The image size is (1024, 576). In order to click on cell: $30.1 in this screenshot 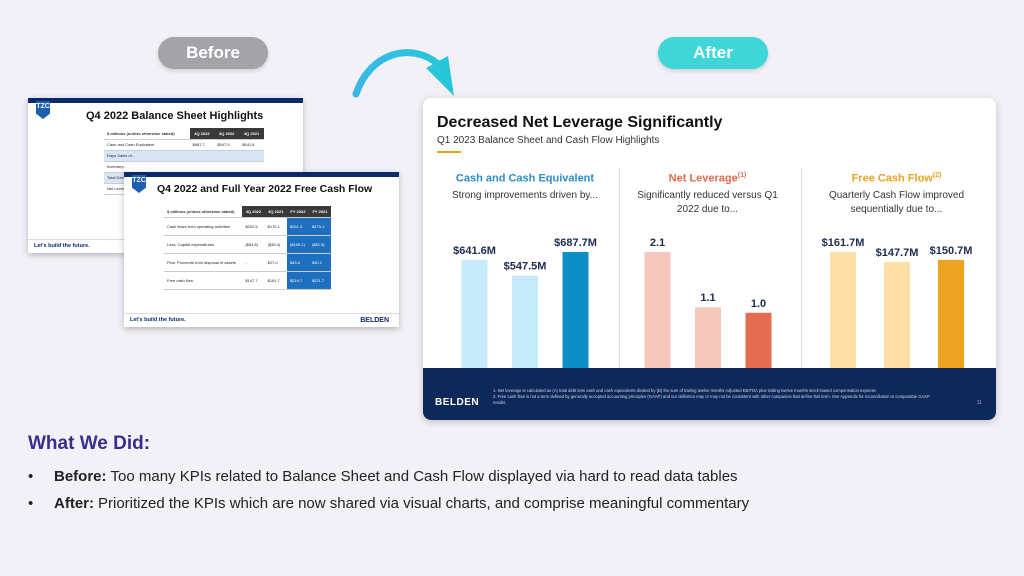, I will do `click(319, 262)`.